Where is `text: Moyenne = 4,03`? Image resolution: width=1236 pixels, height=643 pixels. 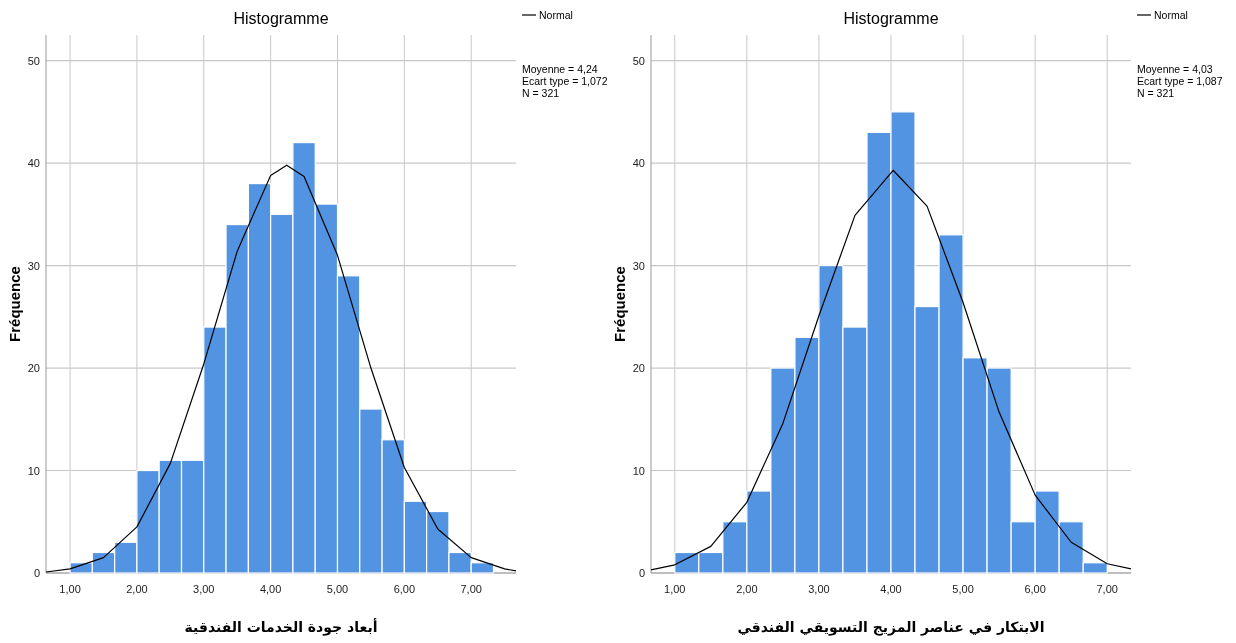 text: Moyenne = 4,03 is located at coordinates (1175, 69).